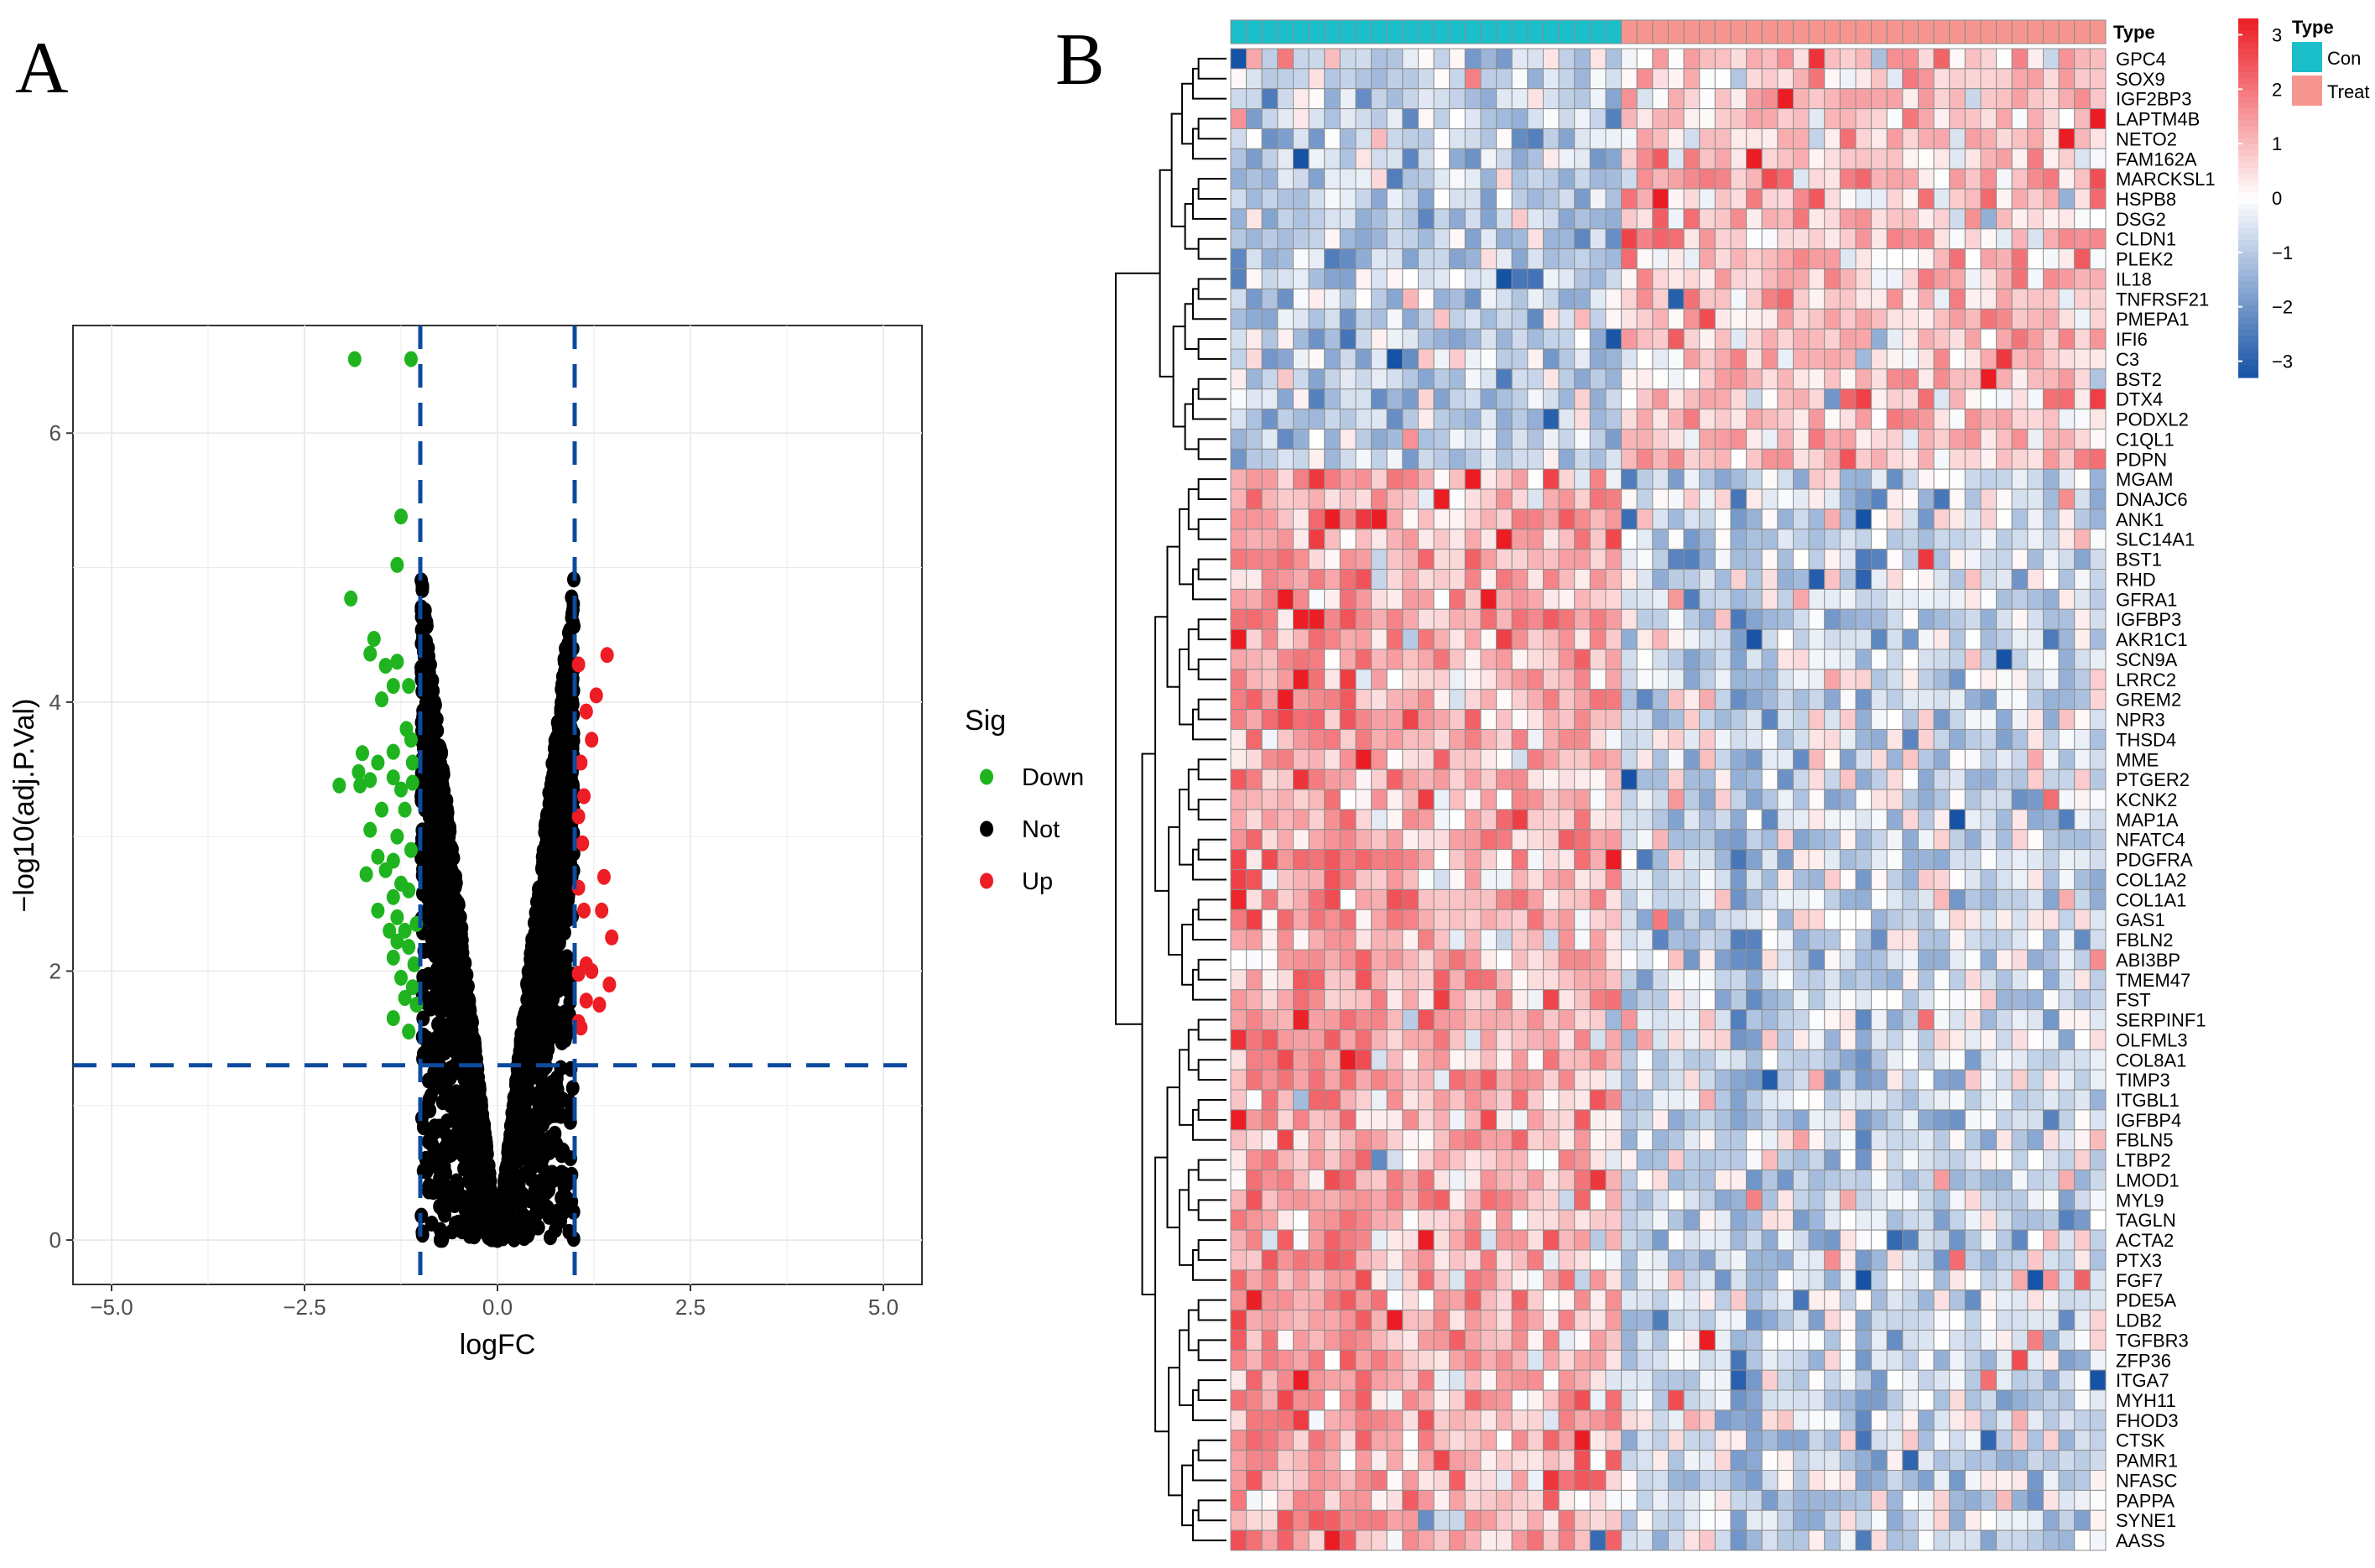 The height and width of the screenshot is (1568, 2375). I want to click on point-down, so click(393, 958).